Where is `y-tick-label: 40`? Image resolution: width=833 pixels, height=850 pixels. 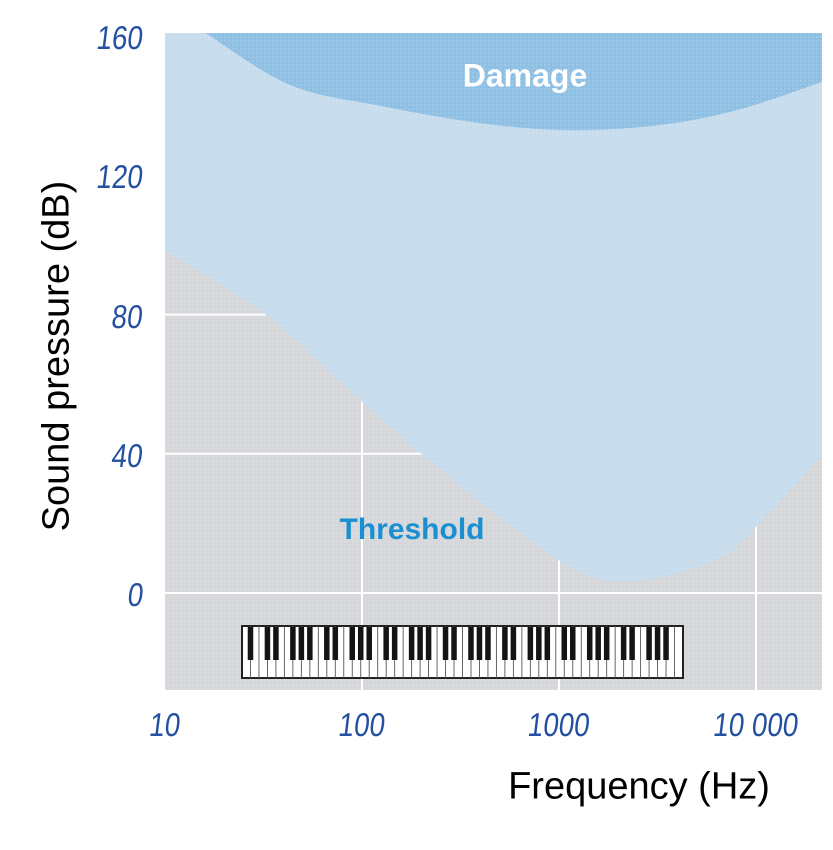
y-tick-label: 40 is located at coordinates (127, 455).